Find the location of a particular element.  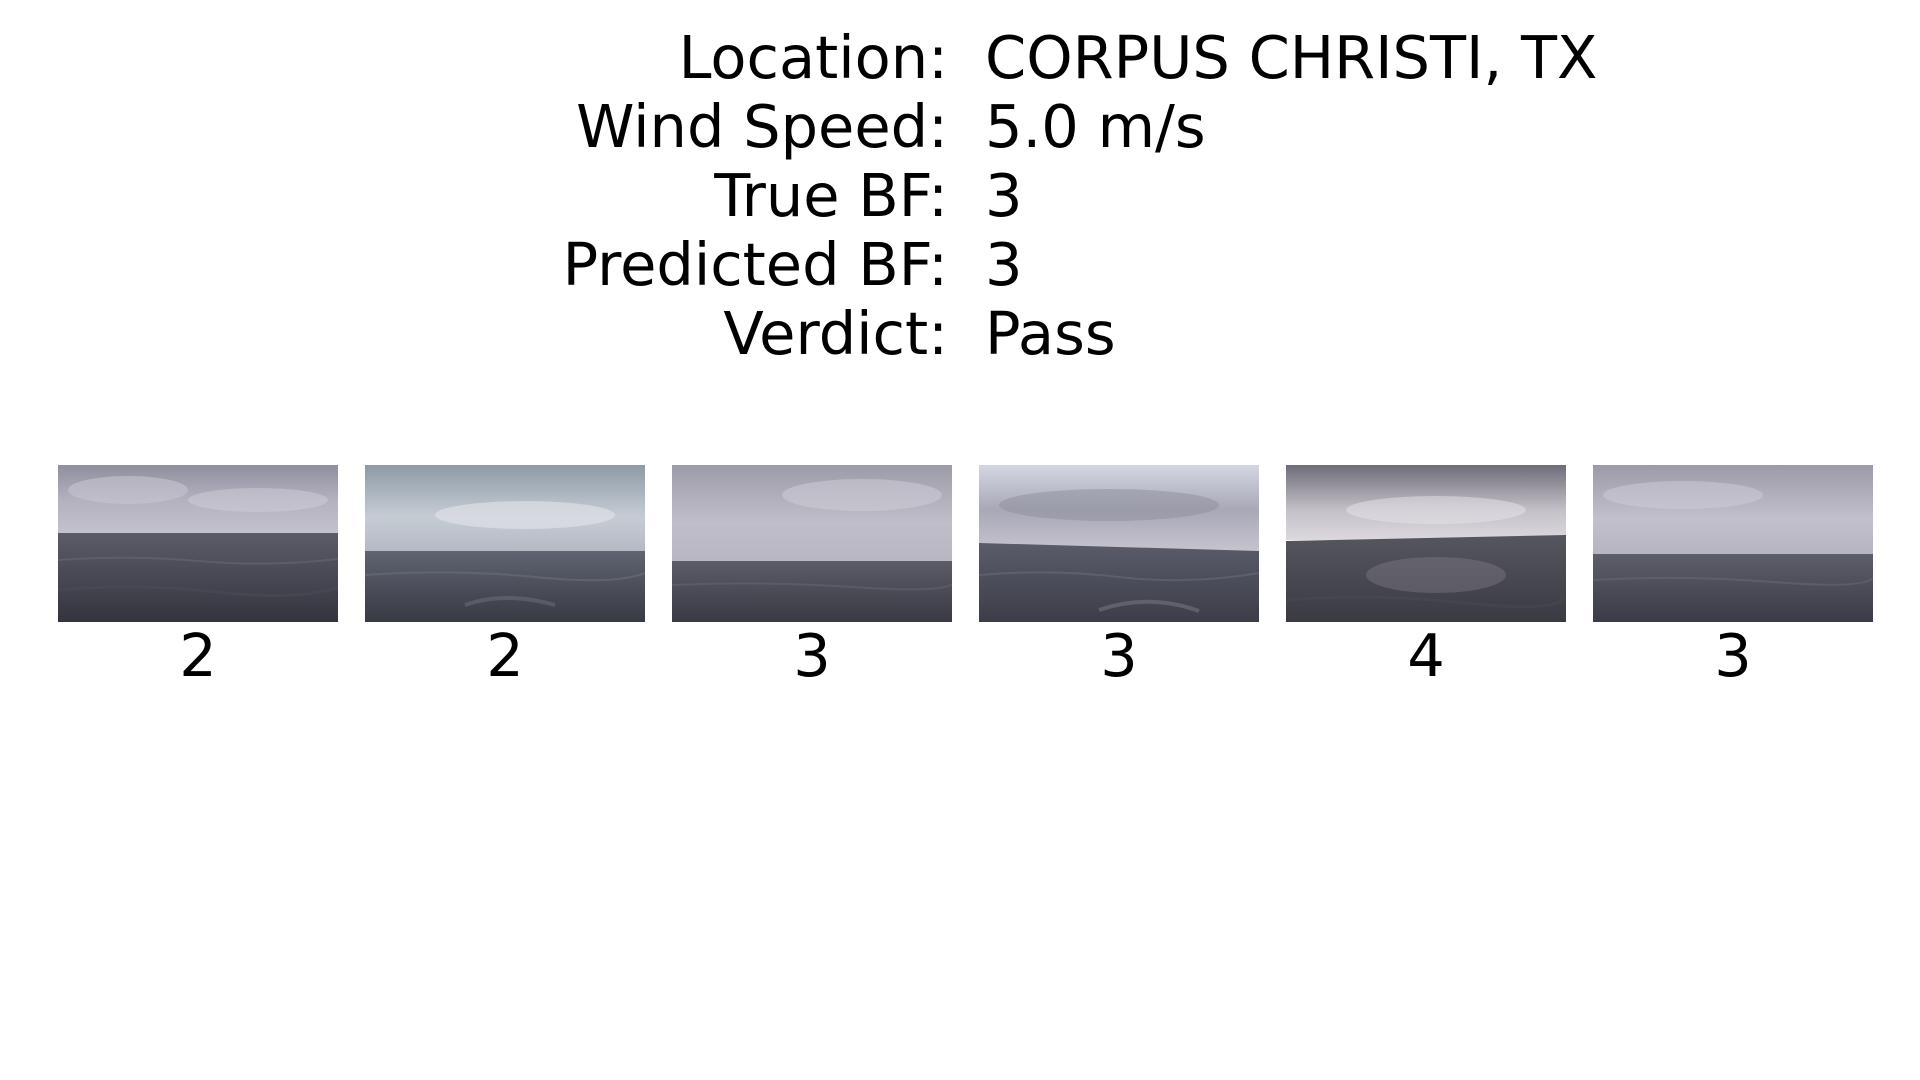

location-value: CORPUS CHRISTI, TX is located at coordinates (1291, 57).